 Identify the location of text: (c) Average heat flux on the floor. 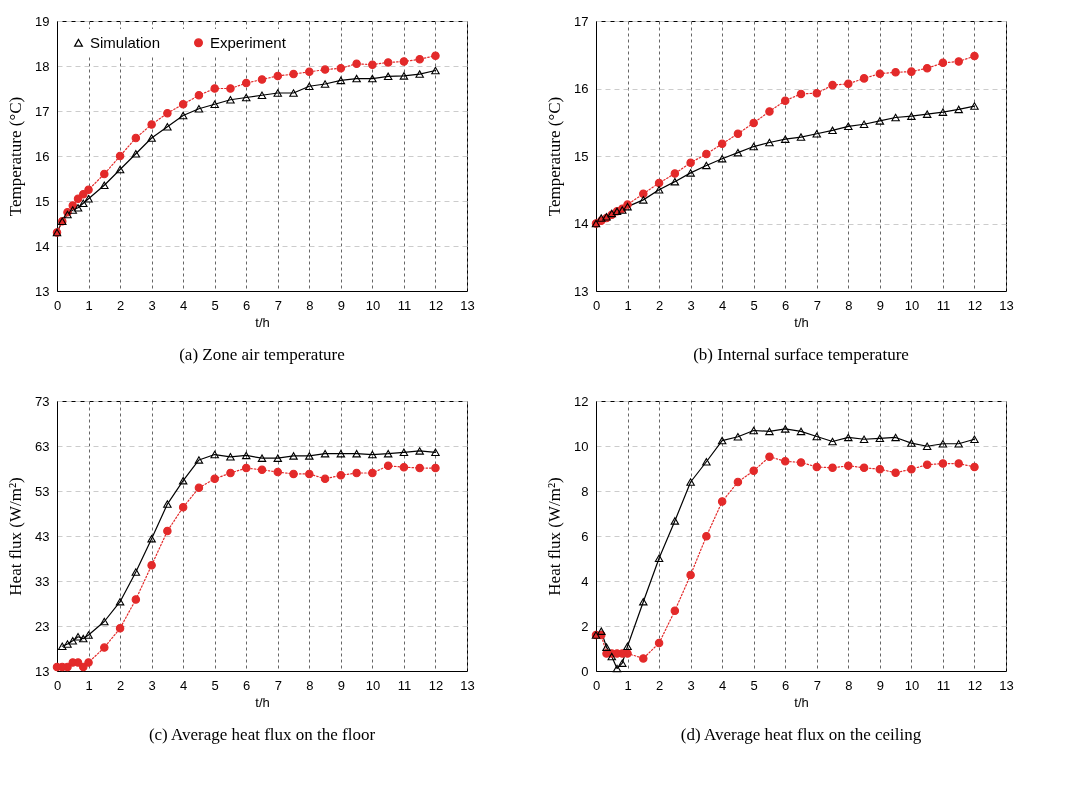
(262, 734).